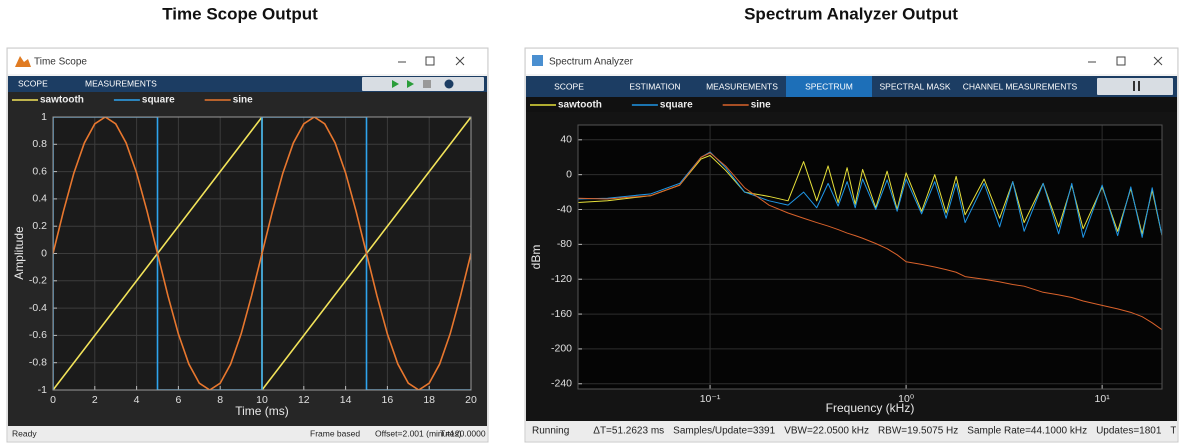 Image resolution: width=1184 pixels, height=448 pixels. I want to click on help-button, so click(449, 84).